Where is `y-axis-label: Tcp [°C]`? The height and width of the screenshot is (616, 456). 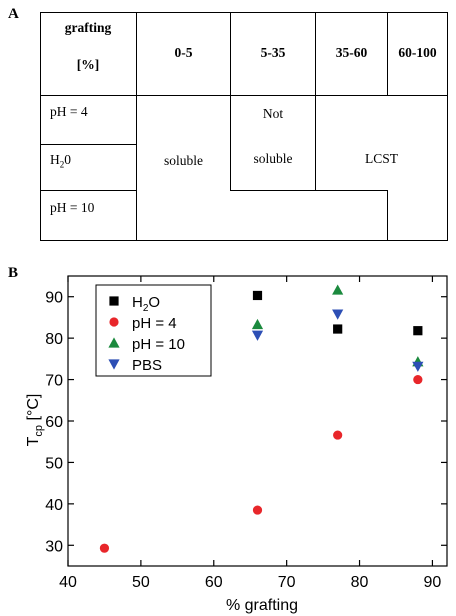 y-axis-label: Tcp [°C] is located at coordinates (35, 420).